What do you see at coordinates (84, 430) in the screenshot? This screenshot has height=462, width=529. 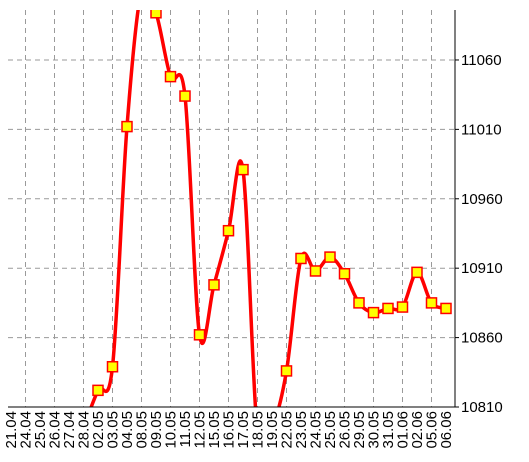 I see `x-tick-label: 28.04` at bounding box center [84, 430].